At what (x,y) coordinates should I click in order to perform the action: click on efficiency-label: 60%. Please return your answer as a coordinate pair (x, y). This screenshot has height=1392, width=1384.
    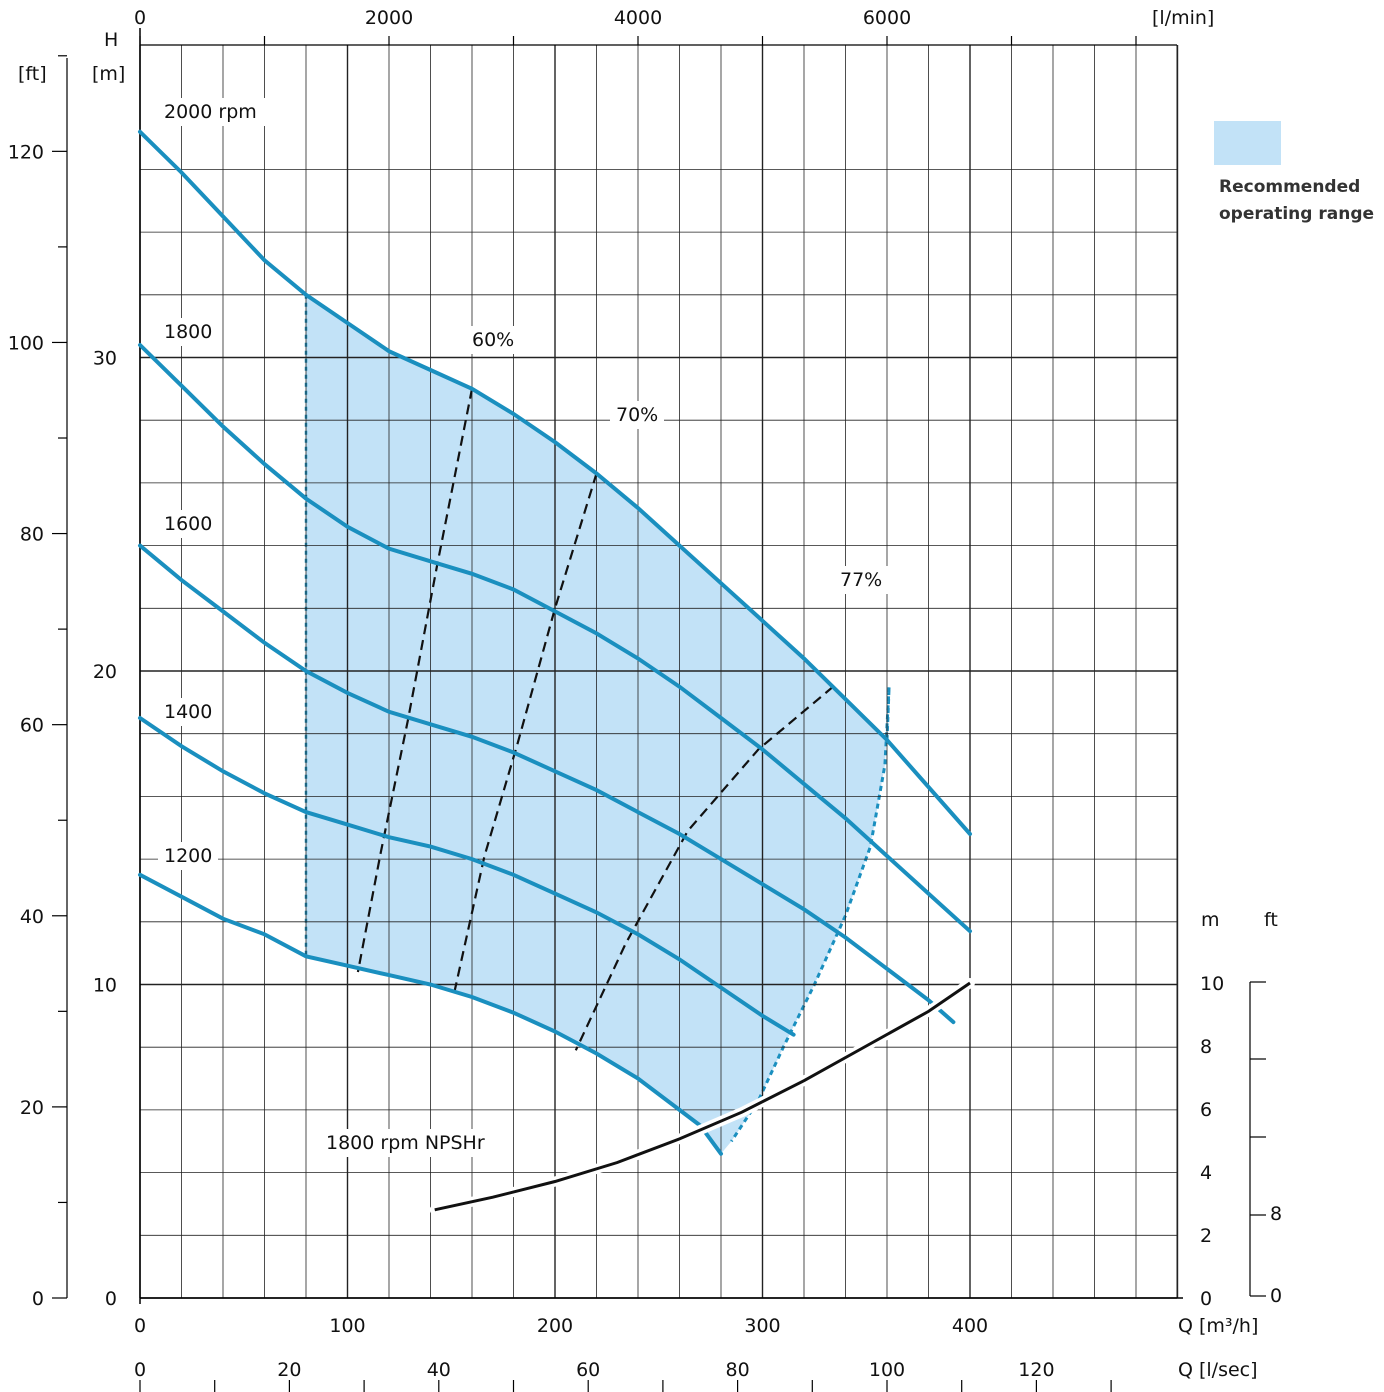
    Looking at the image, I should click on (493, 340).